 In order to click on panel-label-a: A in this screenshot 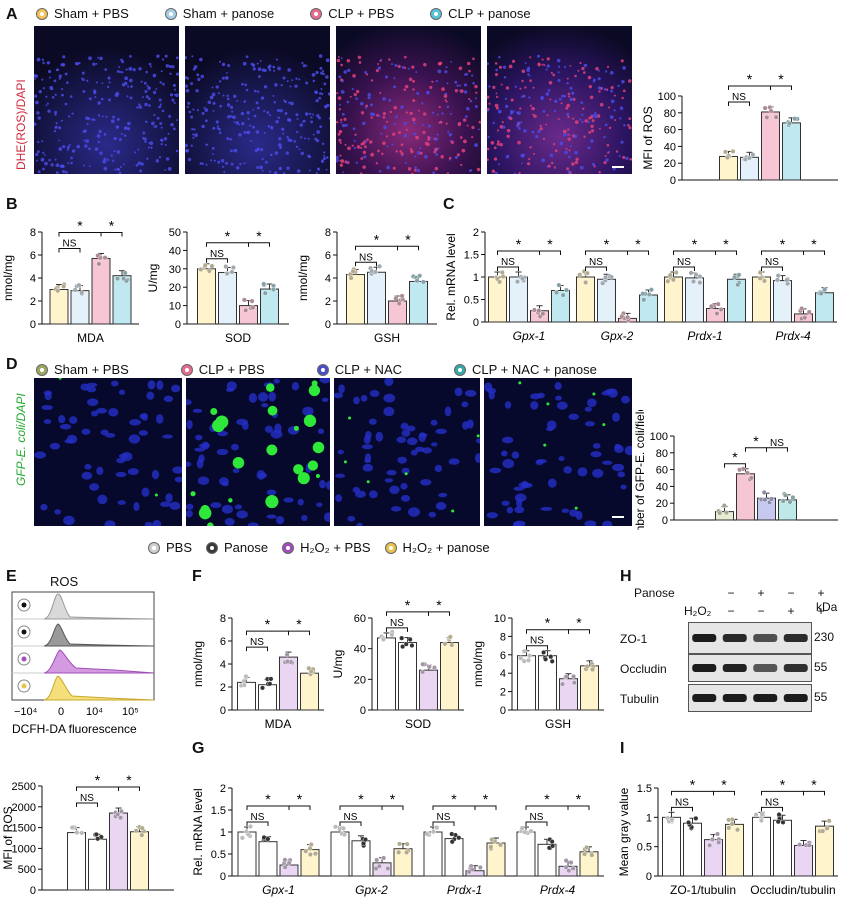, I will do `click(12, 14)`.